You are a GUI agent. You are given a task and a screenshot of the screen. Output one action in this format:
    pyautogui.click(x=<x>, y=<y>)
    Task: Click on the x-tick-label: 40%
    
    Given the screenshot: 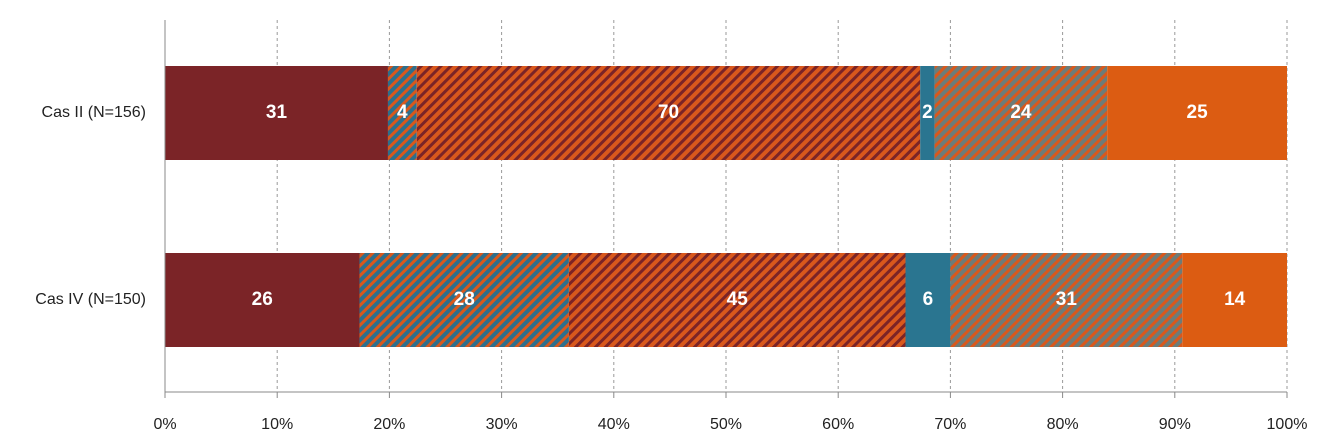 What is the action you would take?
    pyautogui.click(x=614, y=424)
    